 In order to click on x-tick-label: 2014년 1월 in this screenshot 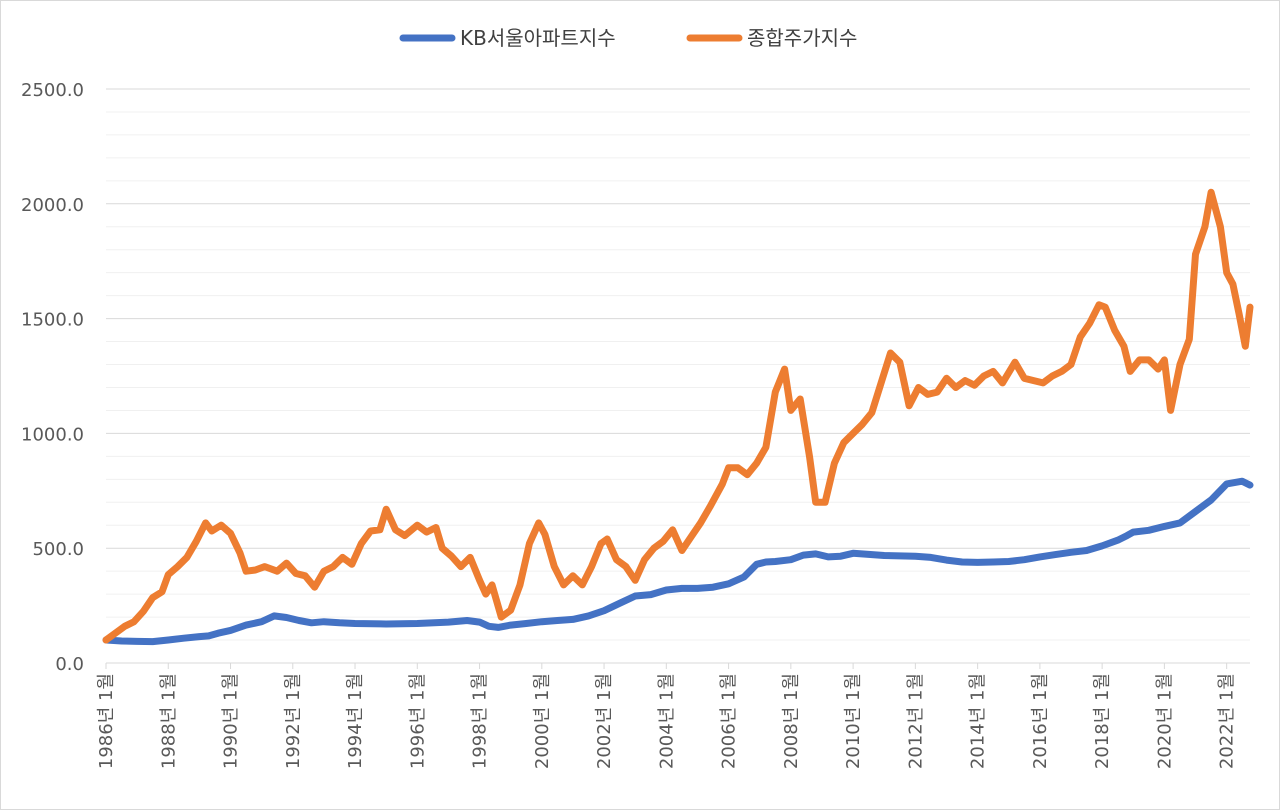, I will do `click(978, 721)`.